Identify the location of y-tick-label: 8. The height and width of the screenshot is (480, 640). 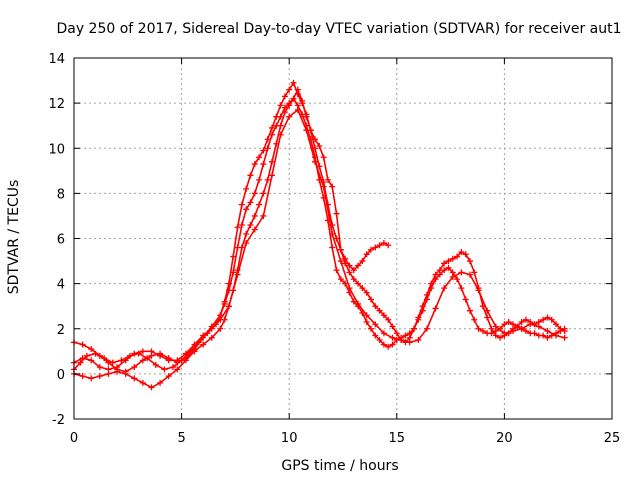
(61, 194).